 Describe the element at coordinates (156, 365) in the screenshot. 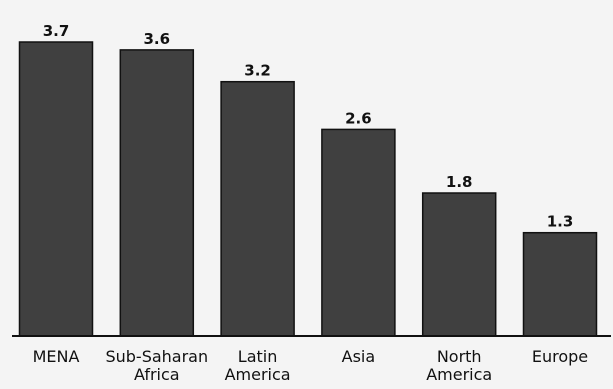

I see `category-label: Sub-Saharan Africa` at that location.